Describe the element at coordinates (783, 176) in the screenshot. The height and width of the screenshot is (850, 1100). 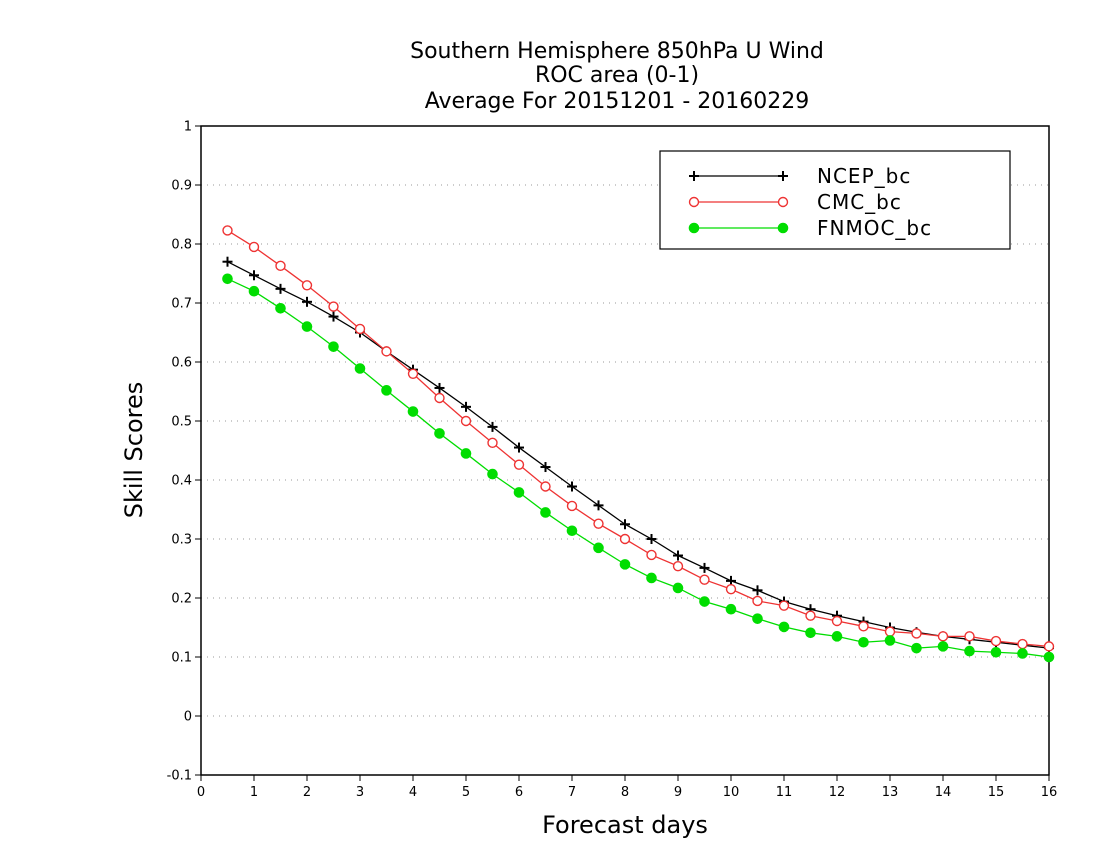
I see `legend-marker-ncep-bc` at that location.